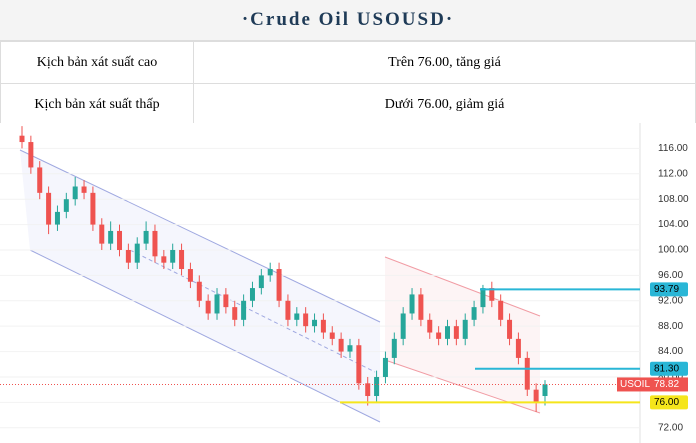  I want to click on y-tick-label: 88.00, so click(670, 326).